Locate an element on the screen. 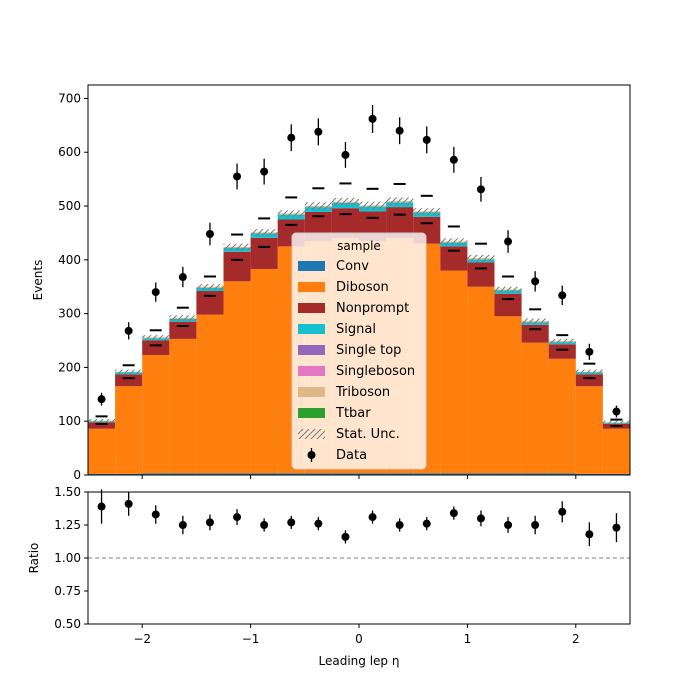 This screenshot has height=700, width=700. x-tick-label: −1 is located at coordinates (251, 639).